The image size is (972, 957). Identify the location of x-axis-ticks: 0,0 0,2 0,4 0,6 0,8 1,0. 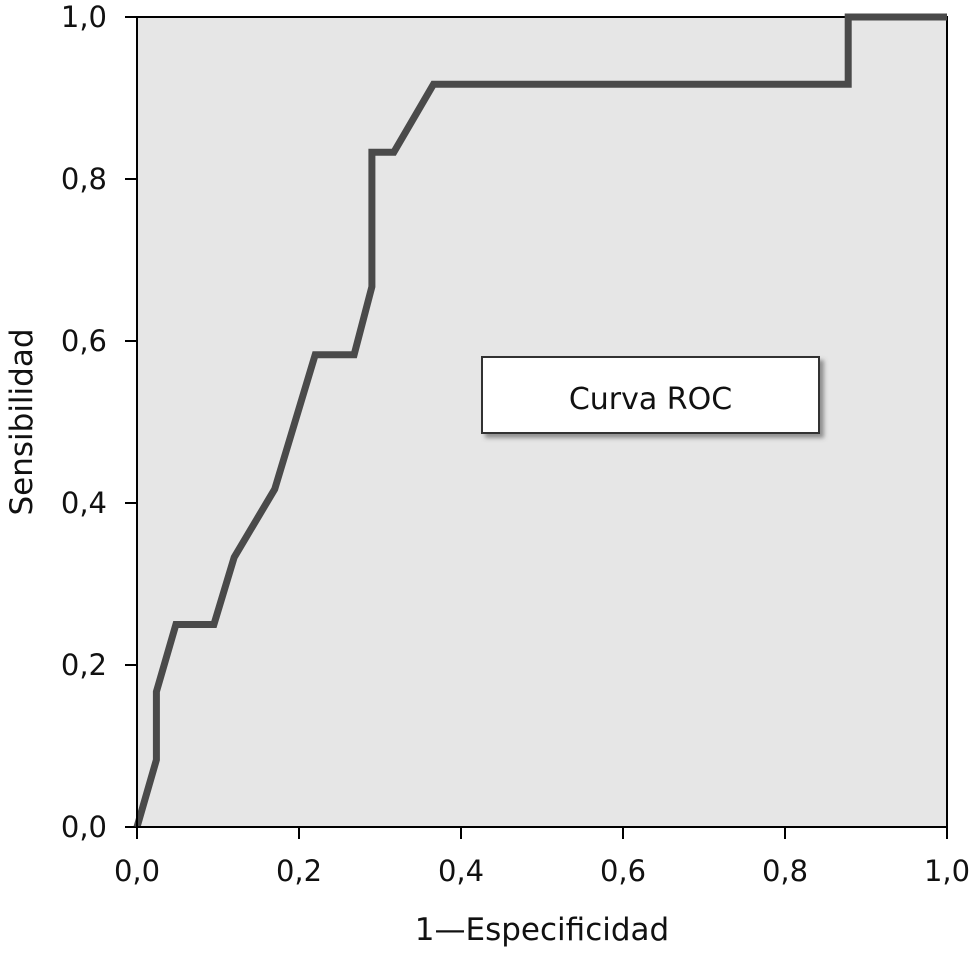
(542, 857).